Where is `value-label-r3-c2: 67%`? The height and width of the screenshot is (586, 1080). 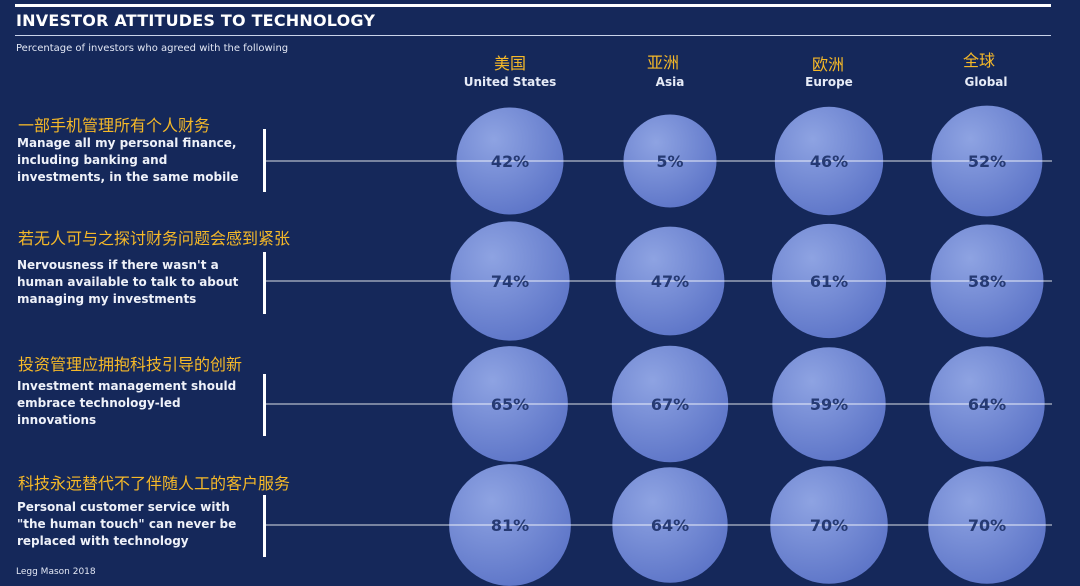 value-label-r3-c2: 67% is located at coordinates (670, 404).